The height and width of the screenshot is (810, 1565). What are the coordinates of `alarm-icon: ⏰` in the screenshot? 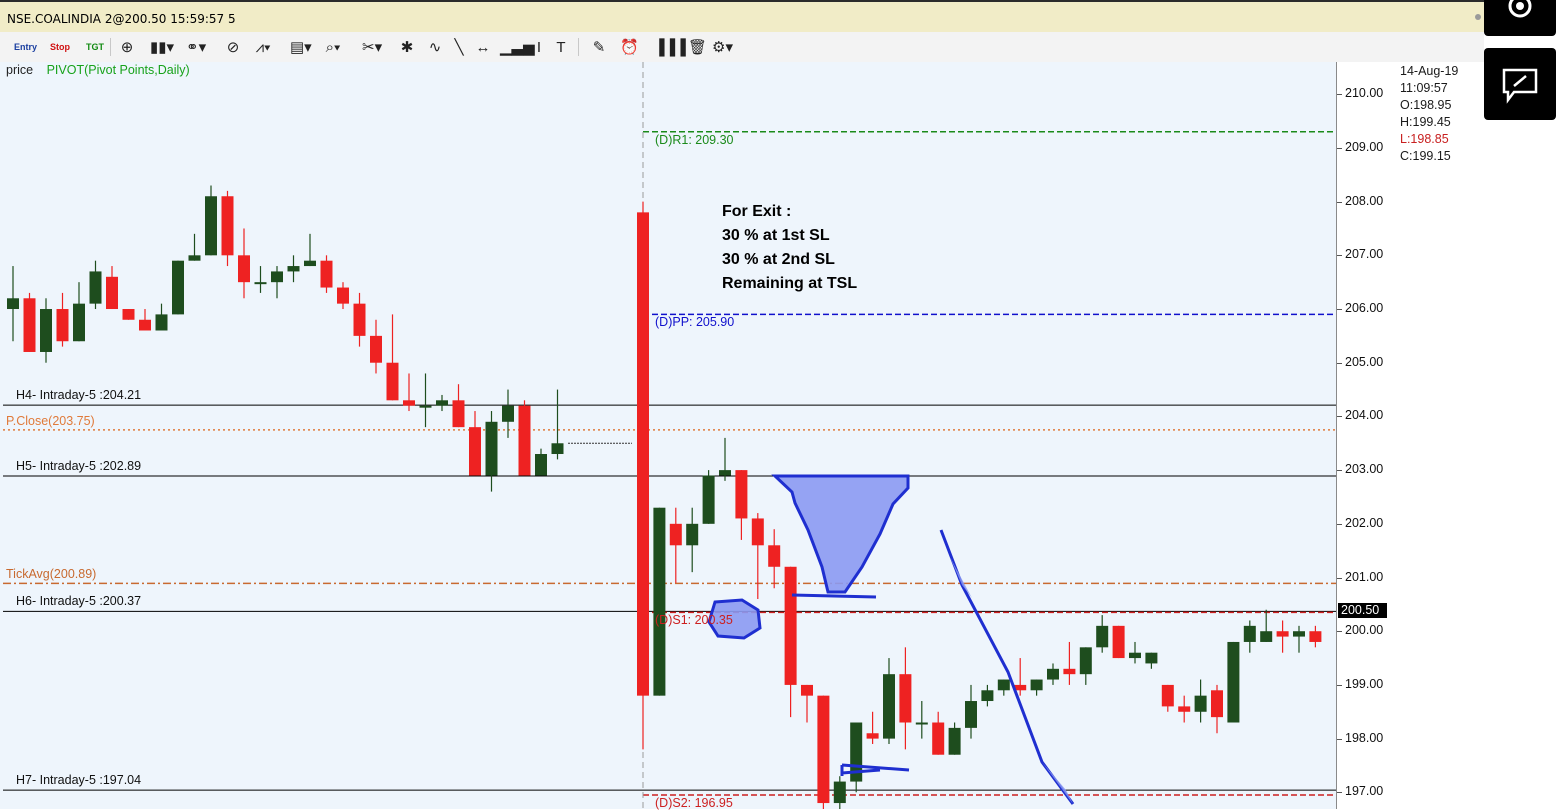 It's located at (629, 47).